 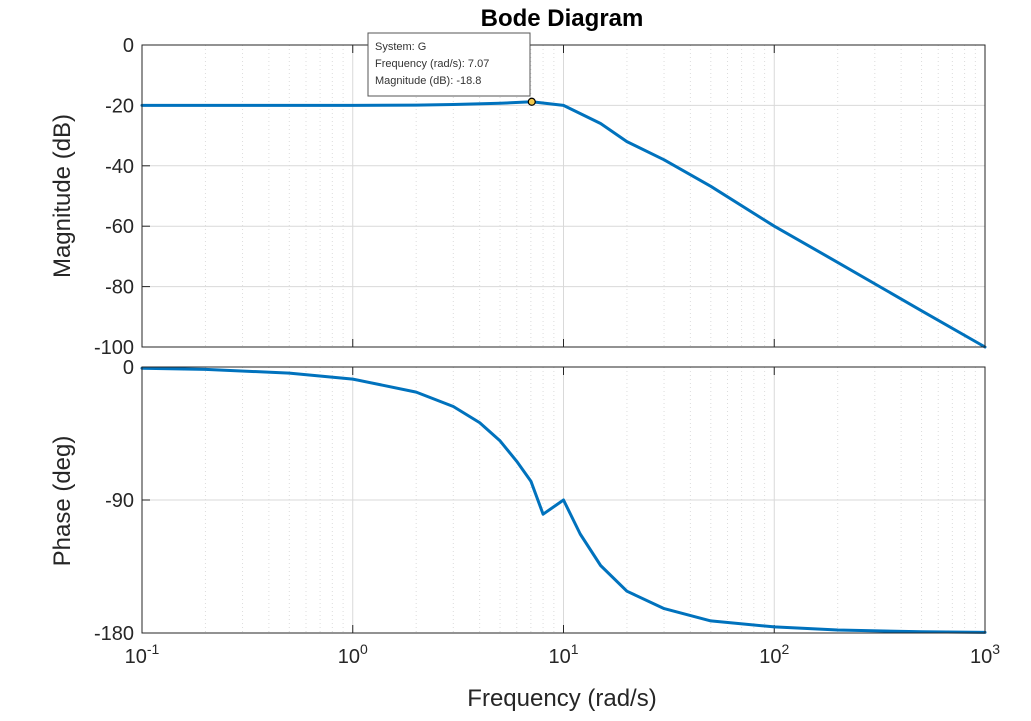 I want to click on magnitude-y-tick-label: -60, so click(x=119, y=227).